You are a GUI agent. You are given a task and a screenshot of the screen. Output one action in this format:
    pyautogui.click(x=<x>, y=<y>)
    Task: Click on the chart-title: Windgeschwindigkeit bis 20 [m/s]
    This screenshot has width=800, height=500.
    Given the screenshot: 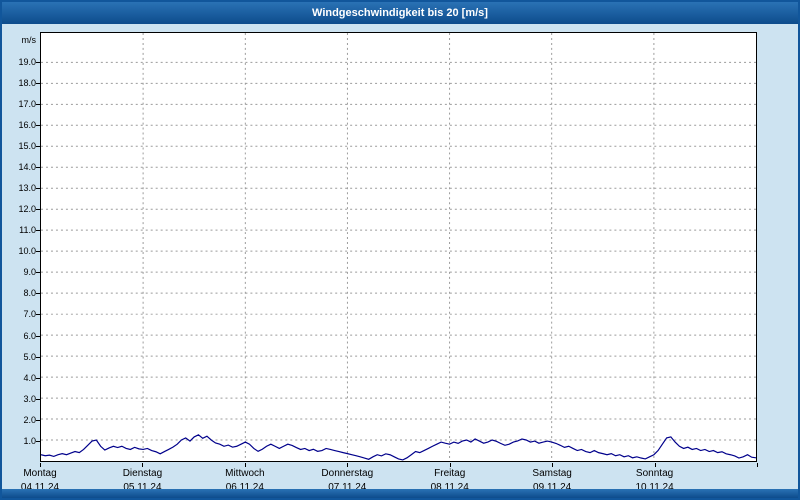 What is the action you would take?
    pyautogui.click(x=400, y=13)
    